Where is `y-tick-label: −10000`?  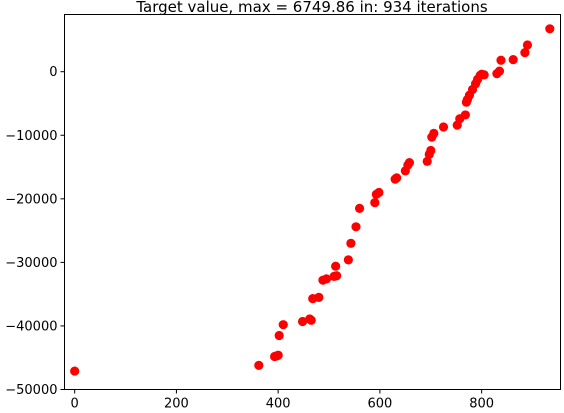
y-tick-label: −10000 is located at coordinates (31, 136).